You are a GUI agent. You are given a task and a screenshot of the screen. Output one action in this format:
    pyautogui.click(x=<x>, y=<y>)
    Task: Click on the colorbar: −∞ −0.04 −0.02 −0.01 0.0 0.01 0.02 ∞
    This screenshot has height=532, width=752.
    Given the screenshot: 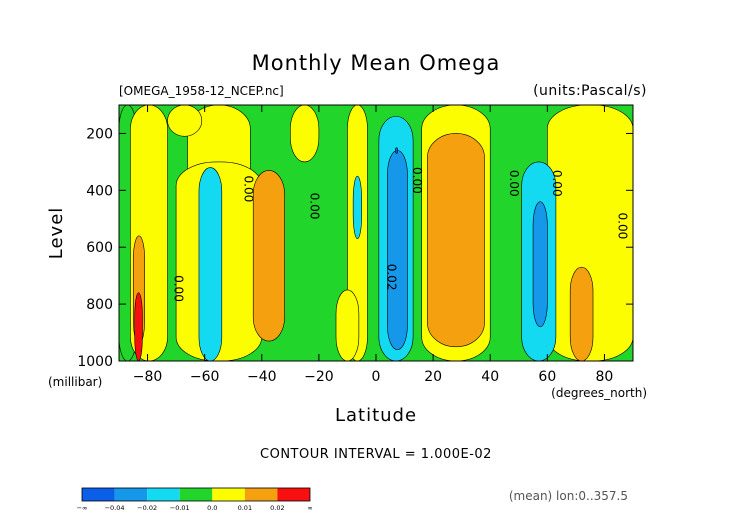 What is the action you would take?
    pyautogui.click(x=195, y=499)
    